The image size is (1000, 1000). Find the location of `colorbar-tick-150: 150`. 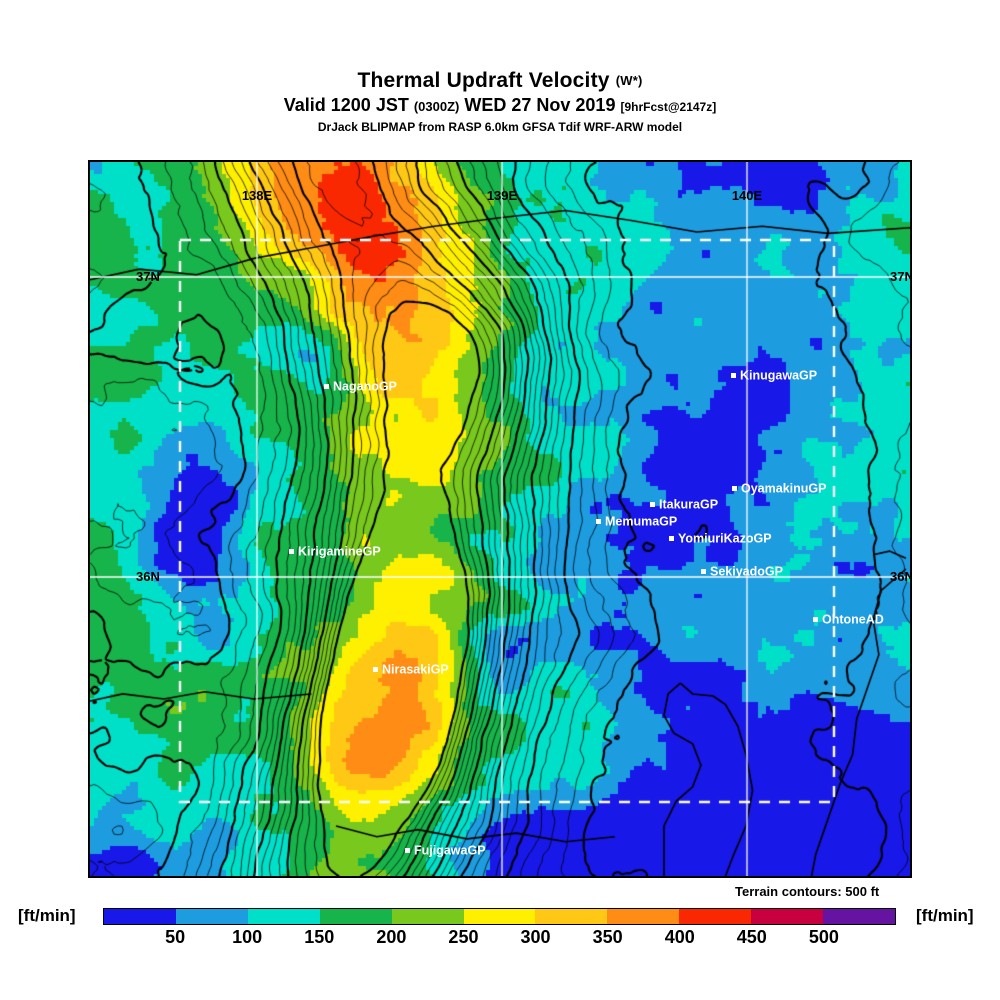

colorbar-tick-150: 150 is located at coordinates (319, 937).